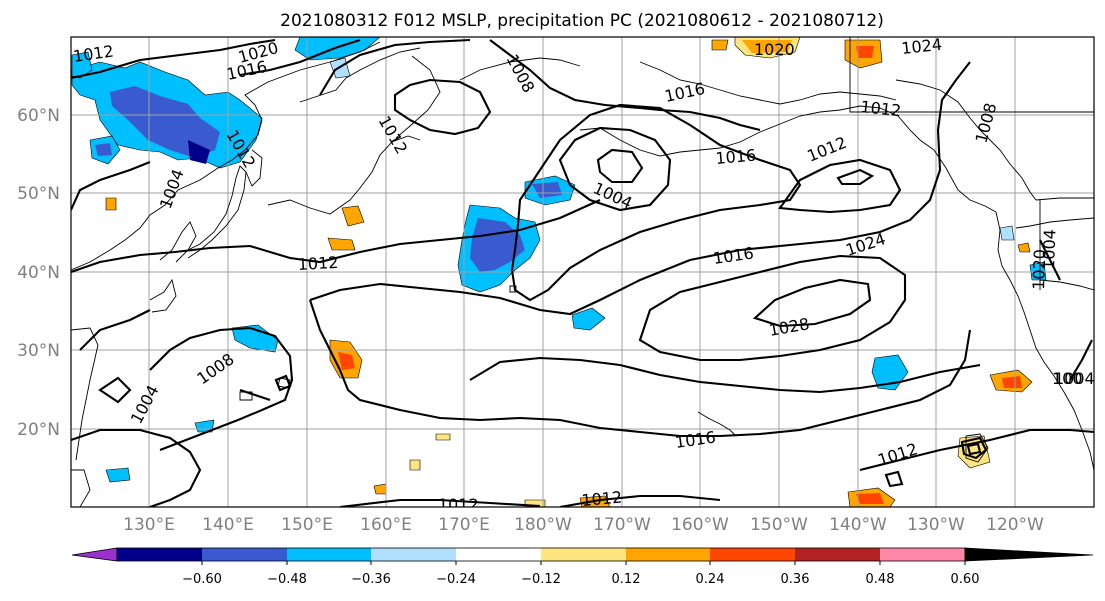 The height and width of the screenshot is (601, 1105). I want to click on lon-label: 130°W, so click(936, 525).